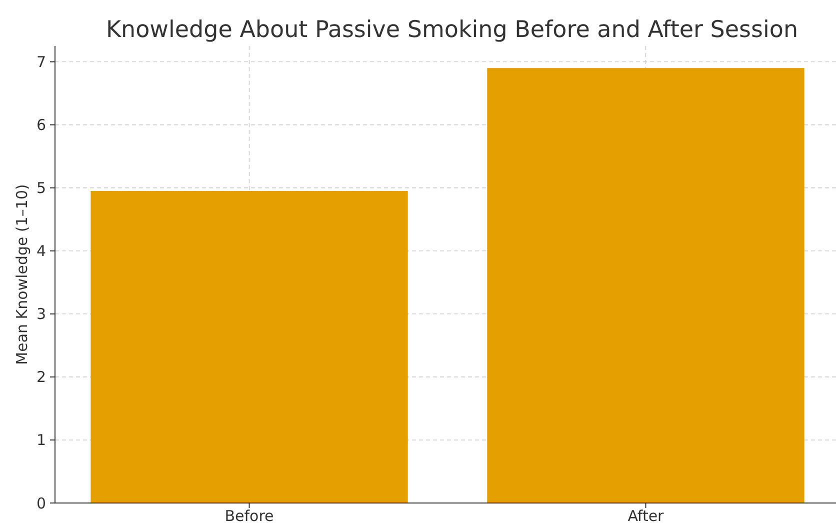  I want to click on chart-title: Knowledge About Passive Smoking Before and After Session, so click(452, 30).